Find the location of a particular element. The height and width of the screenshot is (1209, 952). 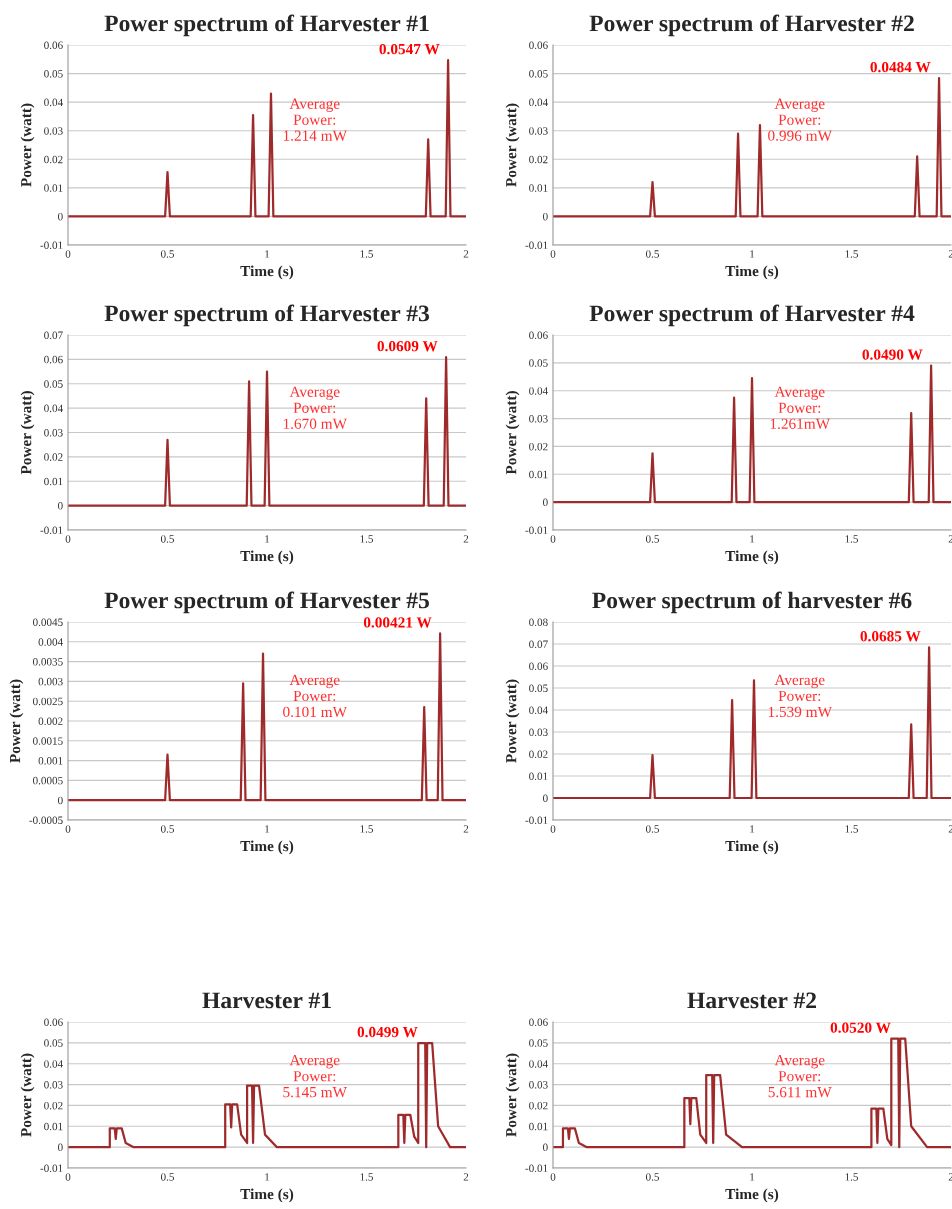

y-tick-label: 0.0035 is located at coordinates (48, 662).